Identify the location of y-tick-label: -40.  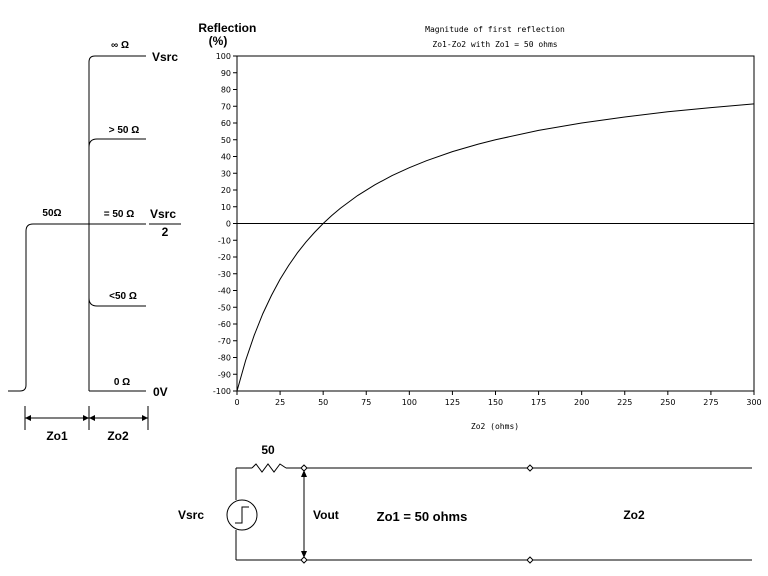
(224, 291).